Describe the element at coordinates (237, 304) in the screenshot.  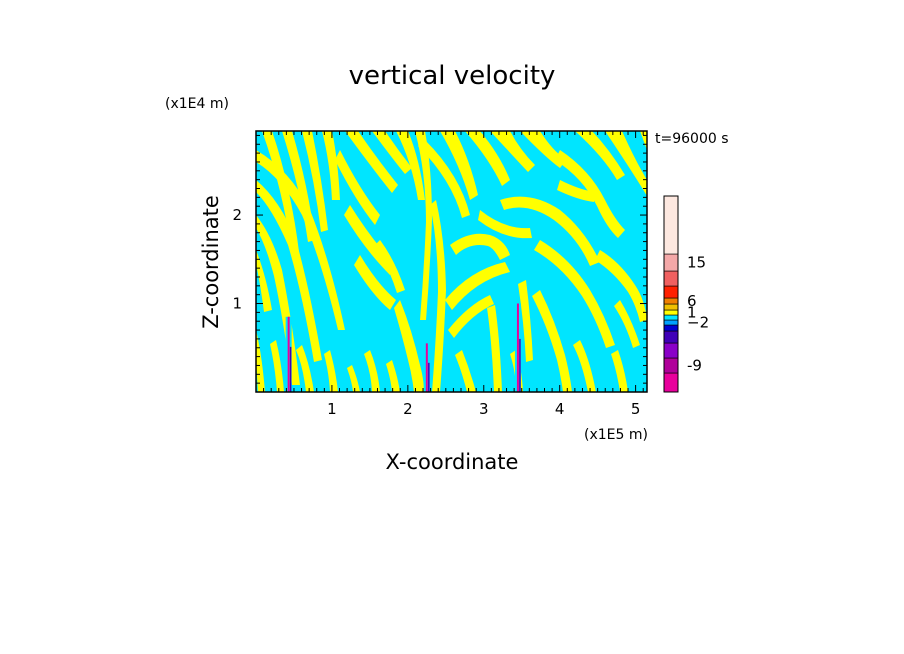
I see `y-tick-label: 1` at that location.